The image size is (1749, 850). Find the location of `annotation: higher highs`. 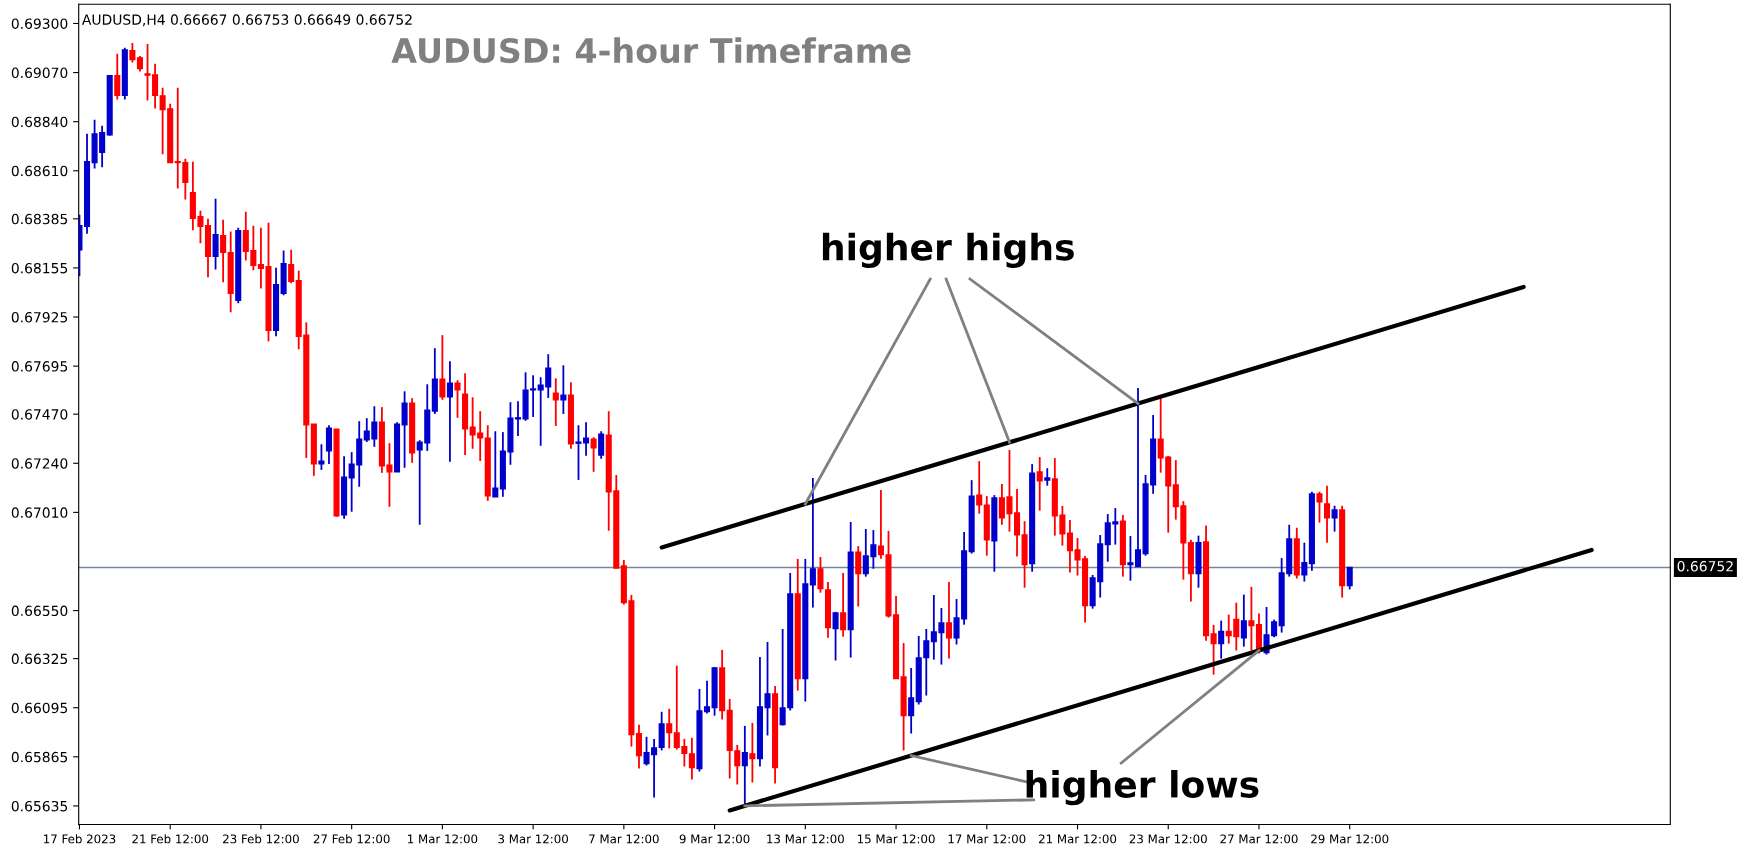

annotation: higher highs is located at coordinates (948, 250).